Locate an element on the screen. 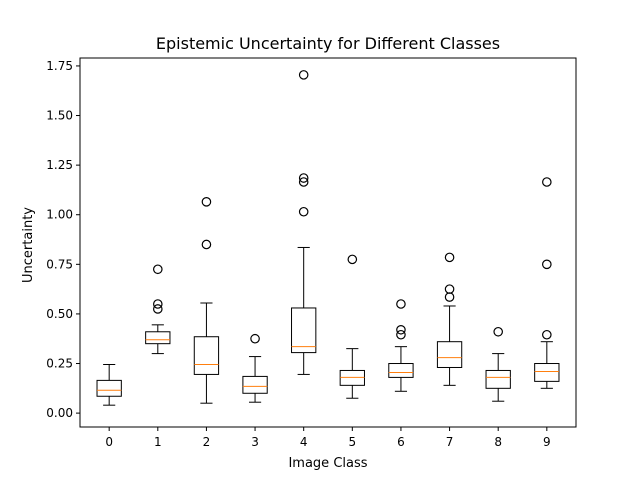 The image size is (640, 480). y-tick-label: 0.00 is located at coordinates (59, 413).